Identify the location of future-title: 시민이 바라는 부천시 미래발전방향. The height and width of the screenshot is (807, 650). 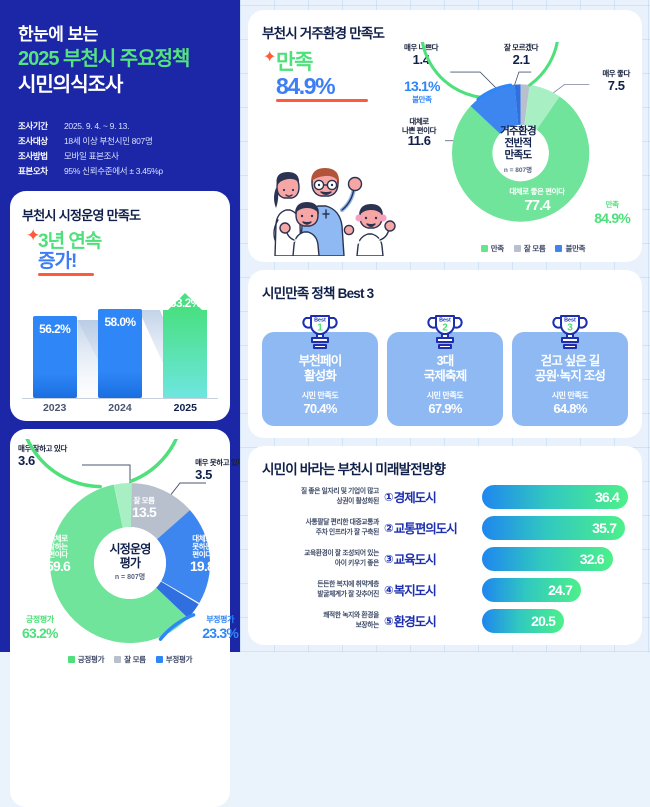
(354, 469).